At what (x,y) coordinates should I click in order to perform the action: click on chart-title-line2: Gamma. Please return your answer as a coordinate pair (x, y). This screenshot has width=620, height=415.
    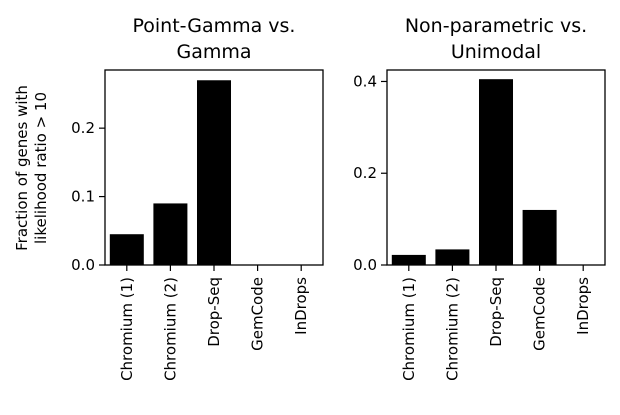
    Looking at the image, I should click on (213, 52).